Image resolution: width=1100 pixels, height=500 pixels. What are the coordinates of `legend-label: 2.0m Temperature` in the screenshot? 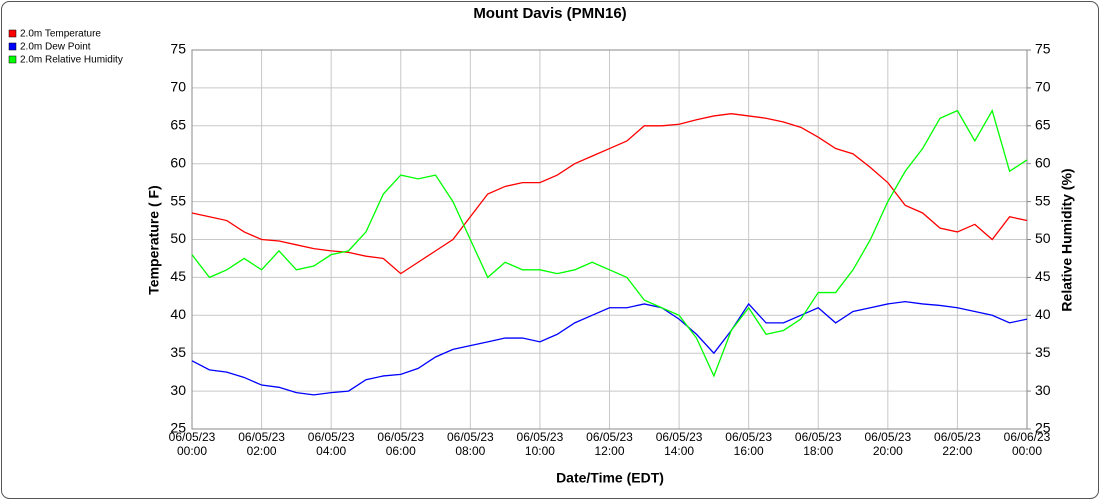 It's located at (60, 34).